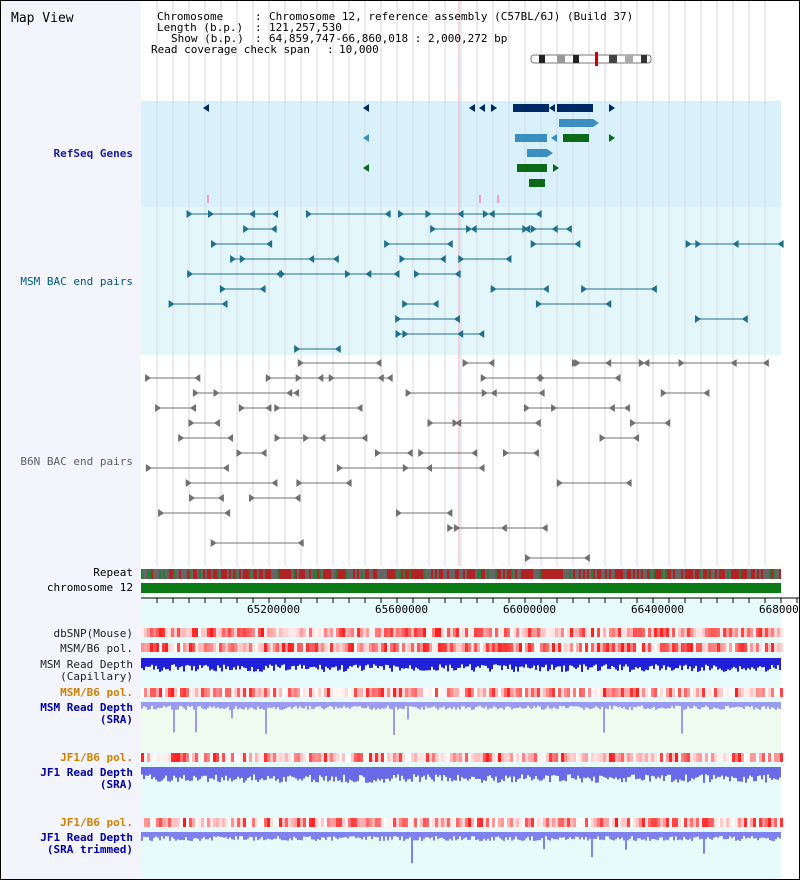 The height and width of the screenshot is (880, 800). What do you see at coordinates (498, 199) in the screenshot?
I see `gene-tick-mark` at bounding box center [498, 199].